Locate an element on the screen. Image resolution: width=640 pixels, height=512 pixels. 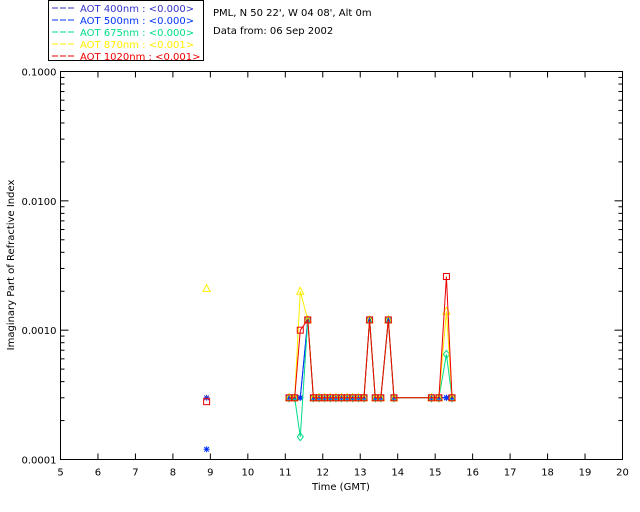
x-tick-label: 12 is located at coordinates (322, 473).